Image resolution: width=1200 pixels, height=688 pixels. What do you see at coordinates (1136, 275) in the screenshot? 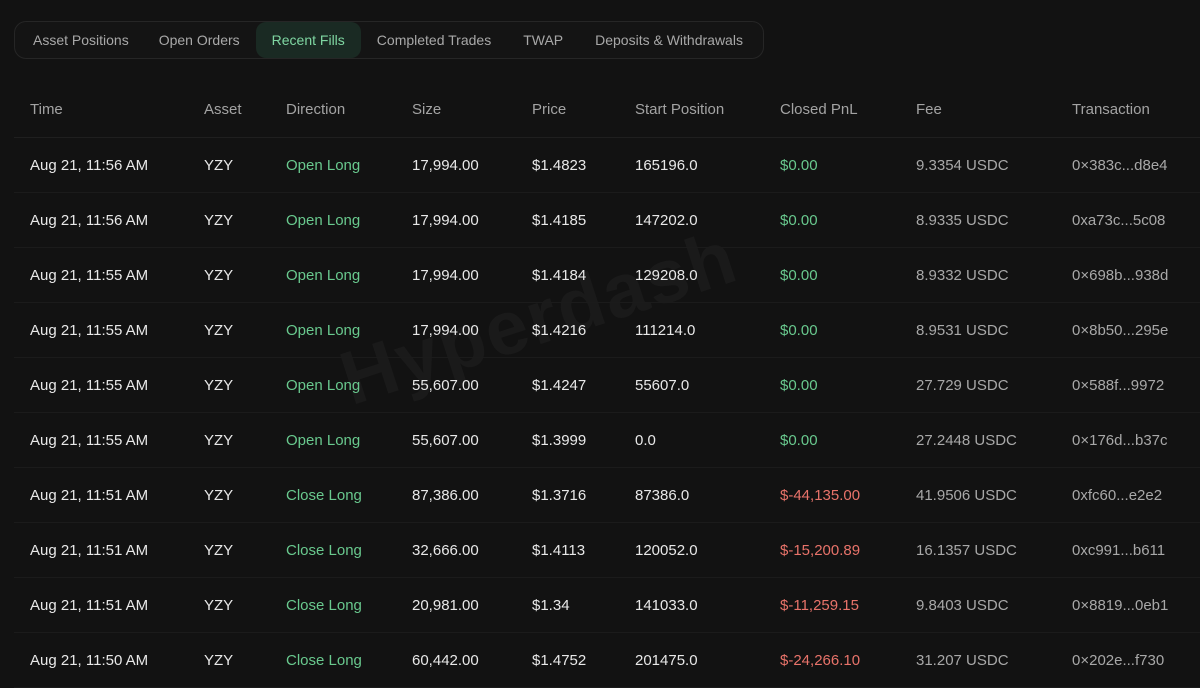
I see `cell-transaction: 0×698b...938d` at bounding box center [1136, 275].